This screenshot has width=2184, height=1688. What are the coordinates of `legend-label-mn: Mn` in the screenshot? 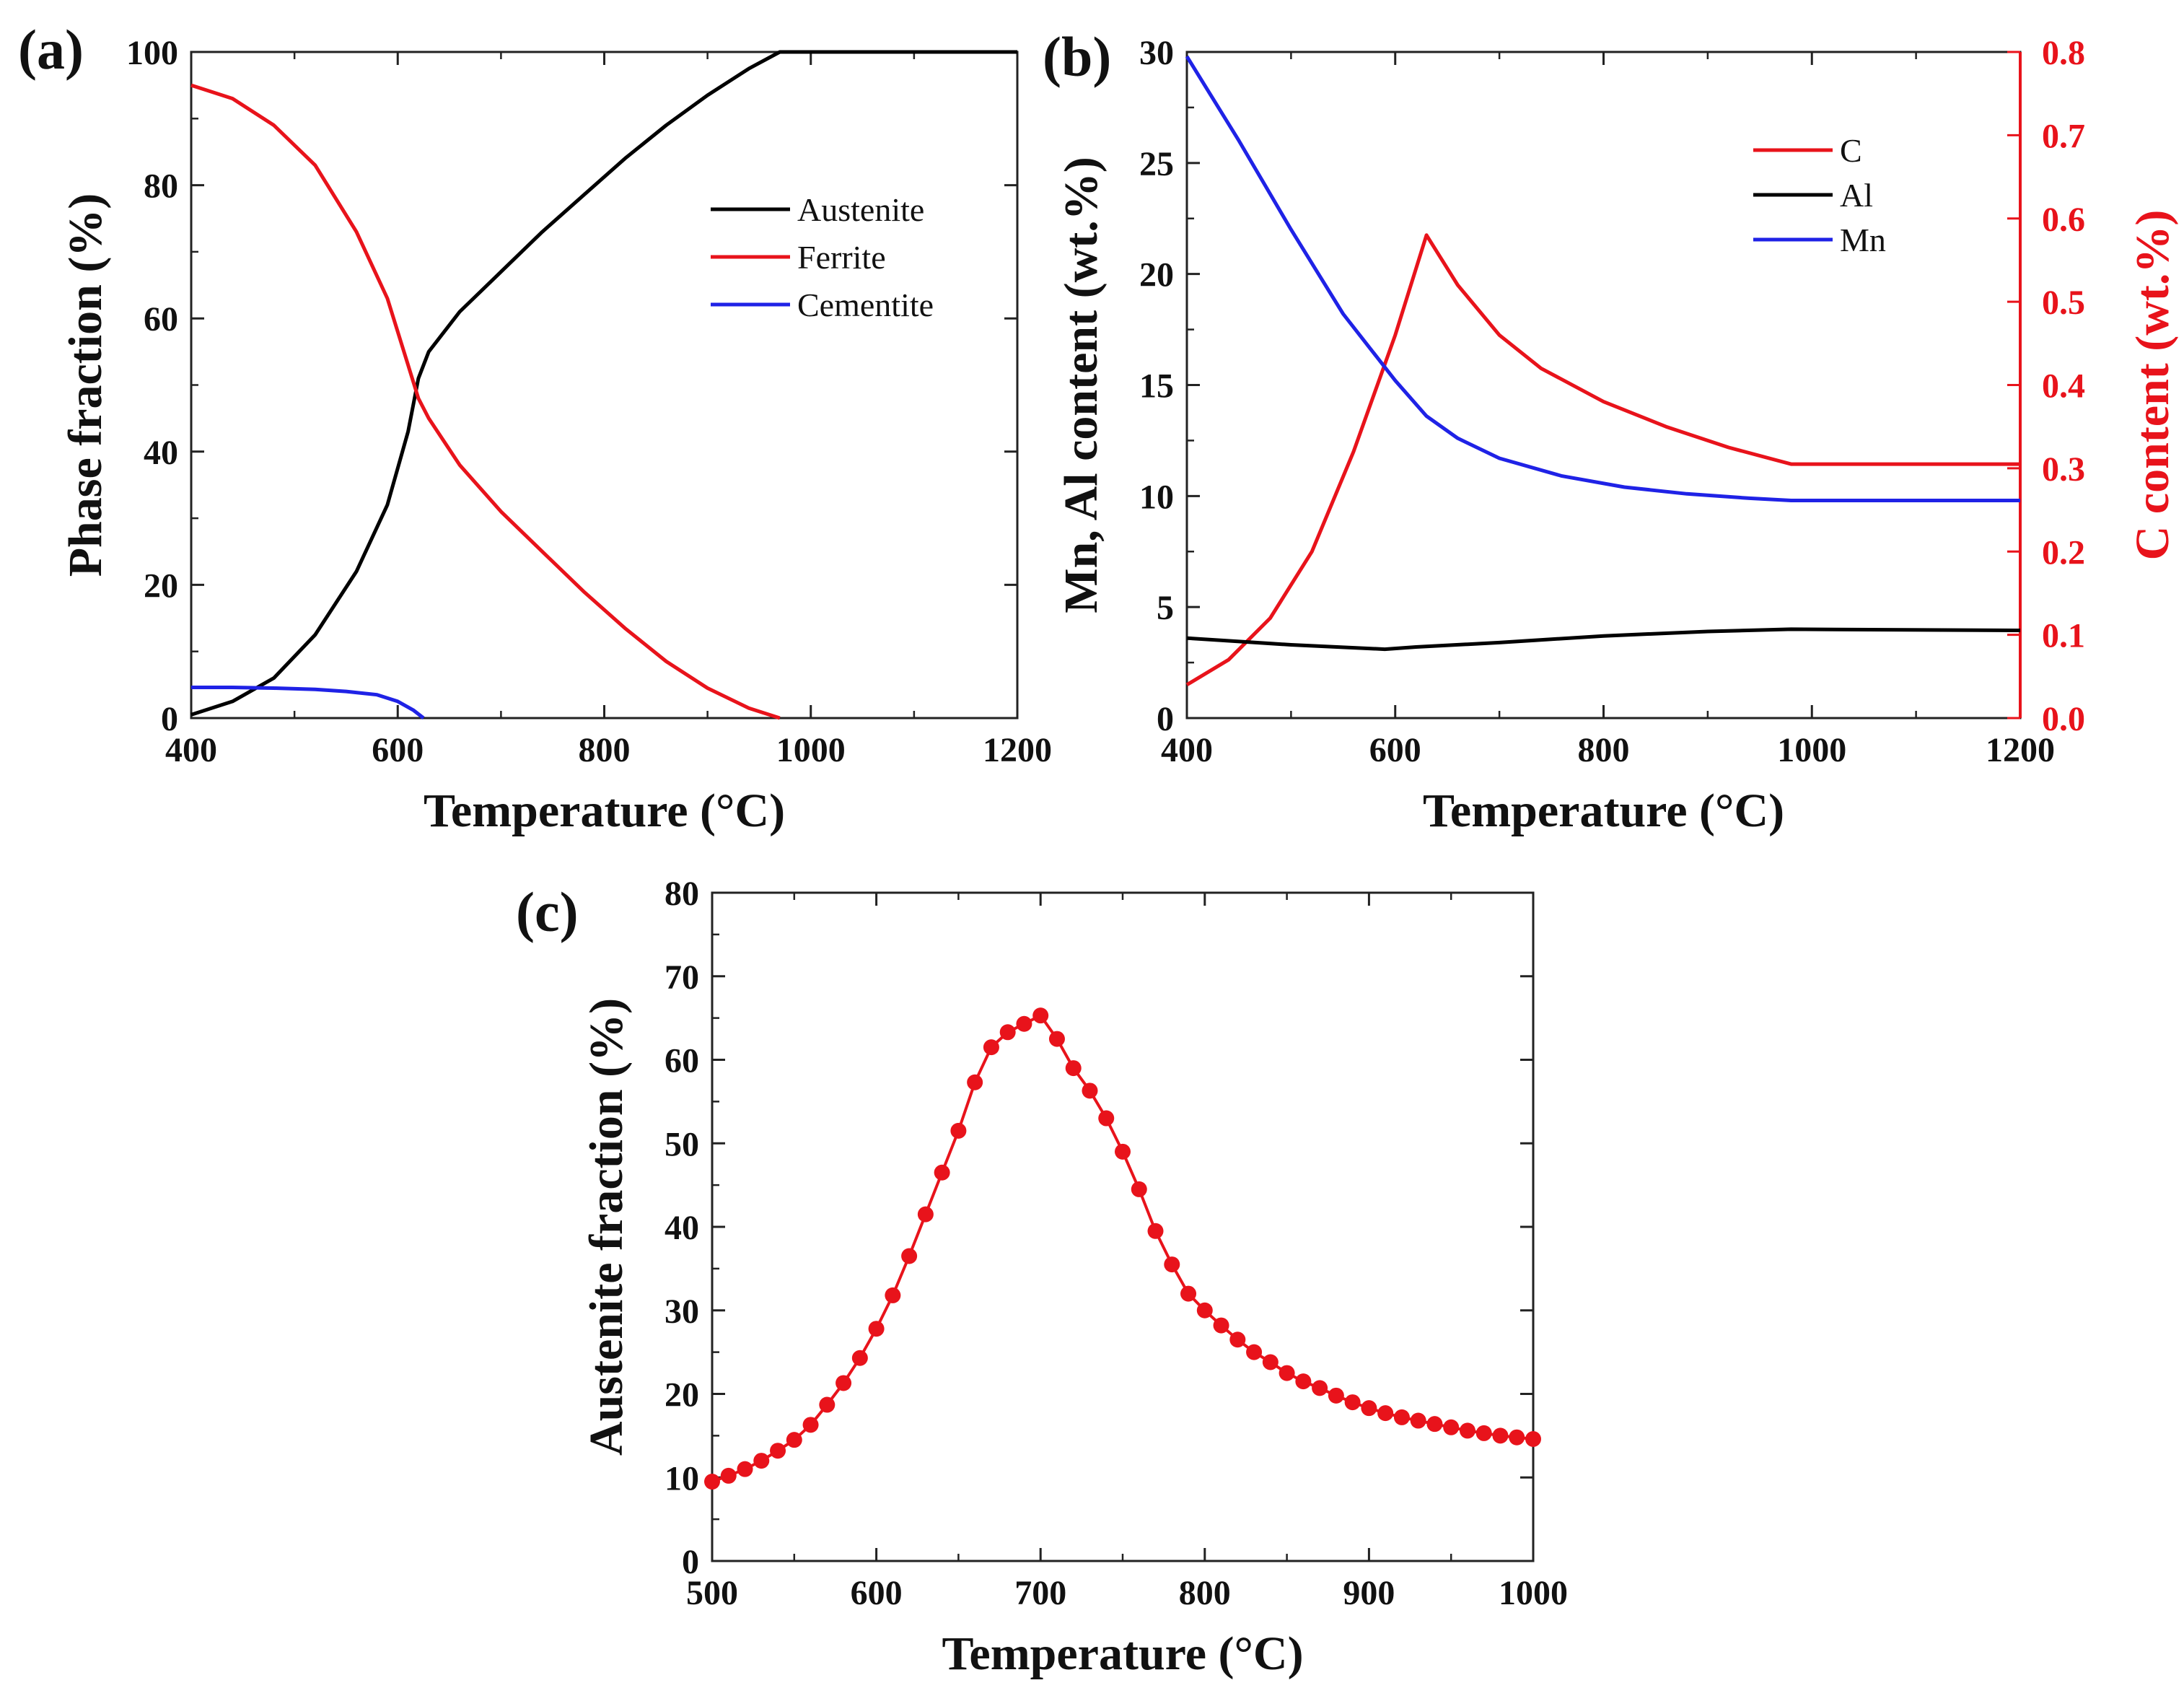 It's located at (1863, 240).